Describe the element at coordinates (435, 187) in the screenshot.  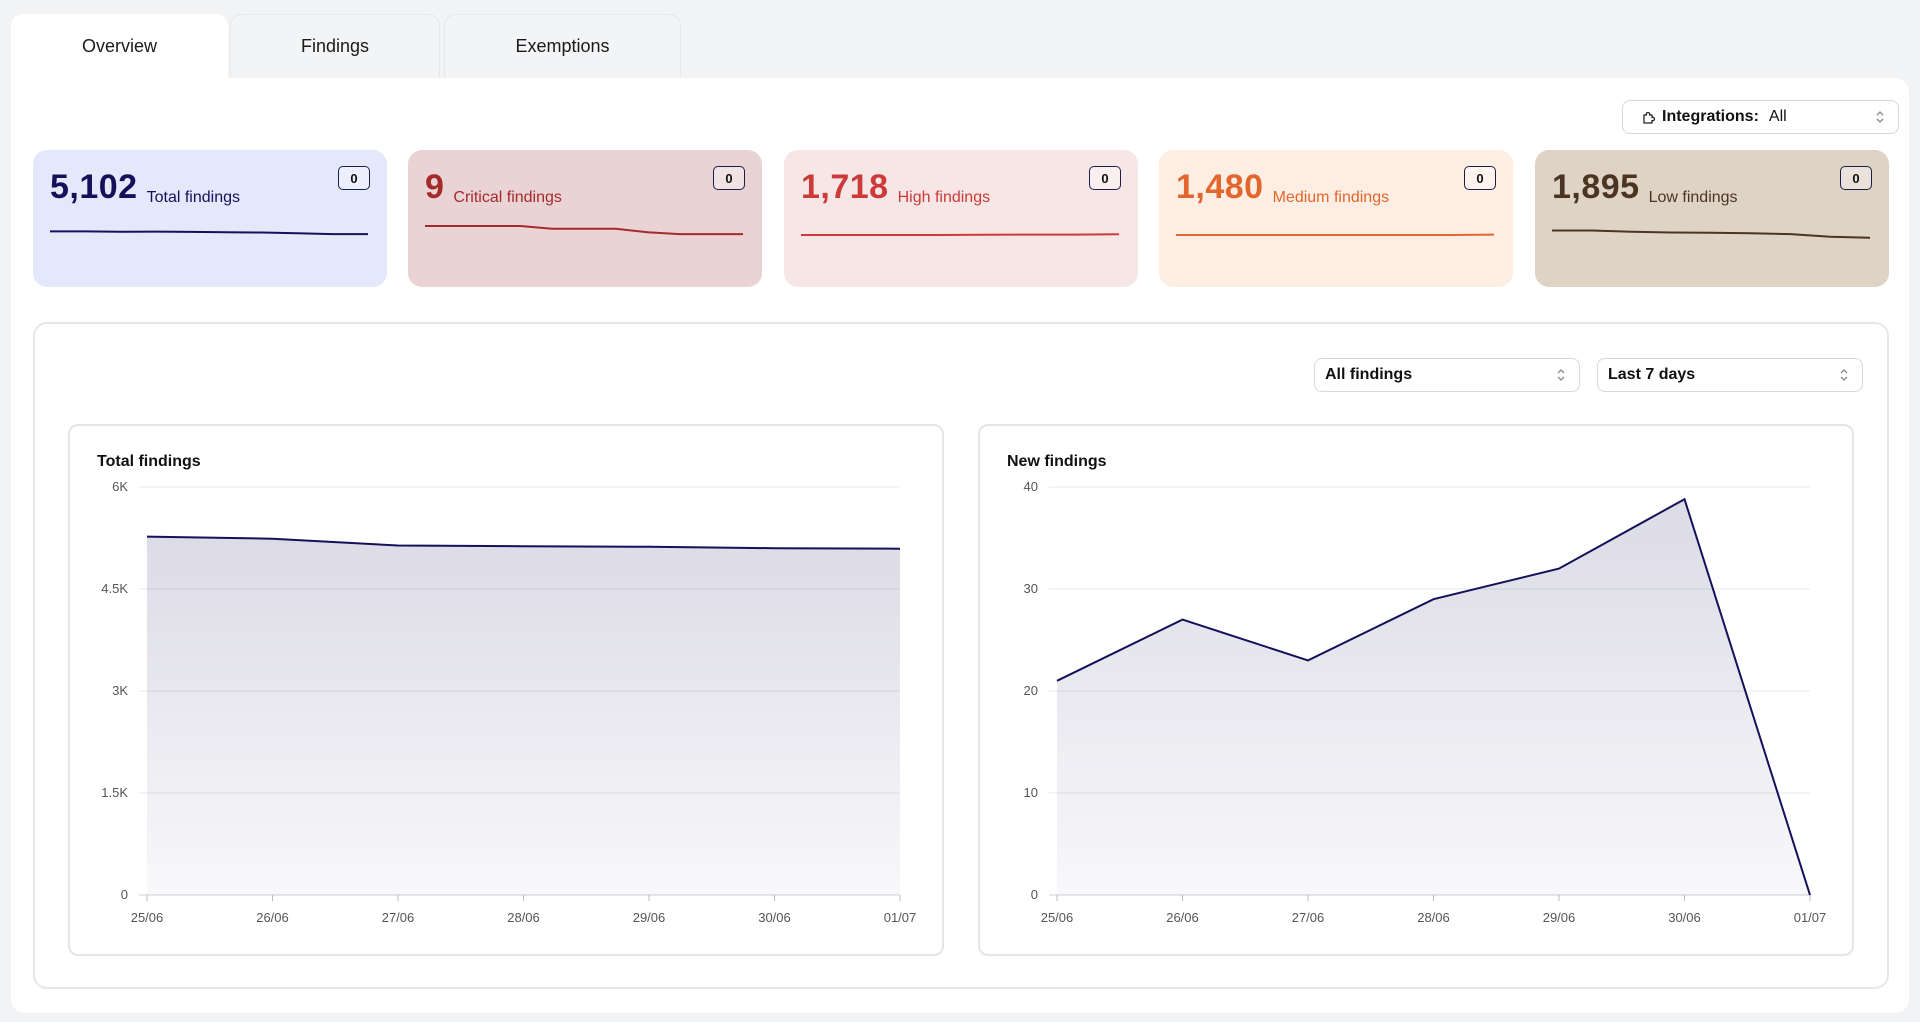
I see `kpi-value: 9` at that location.